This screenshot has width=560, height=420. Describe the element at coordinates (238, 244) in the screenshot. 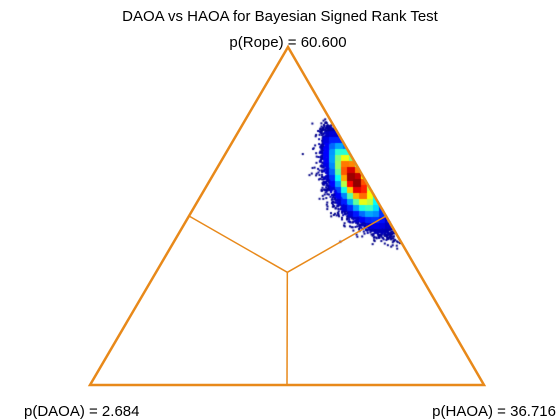

I see `region-divider-left` at that location.